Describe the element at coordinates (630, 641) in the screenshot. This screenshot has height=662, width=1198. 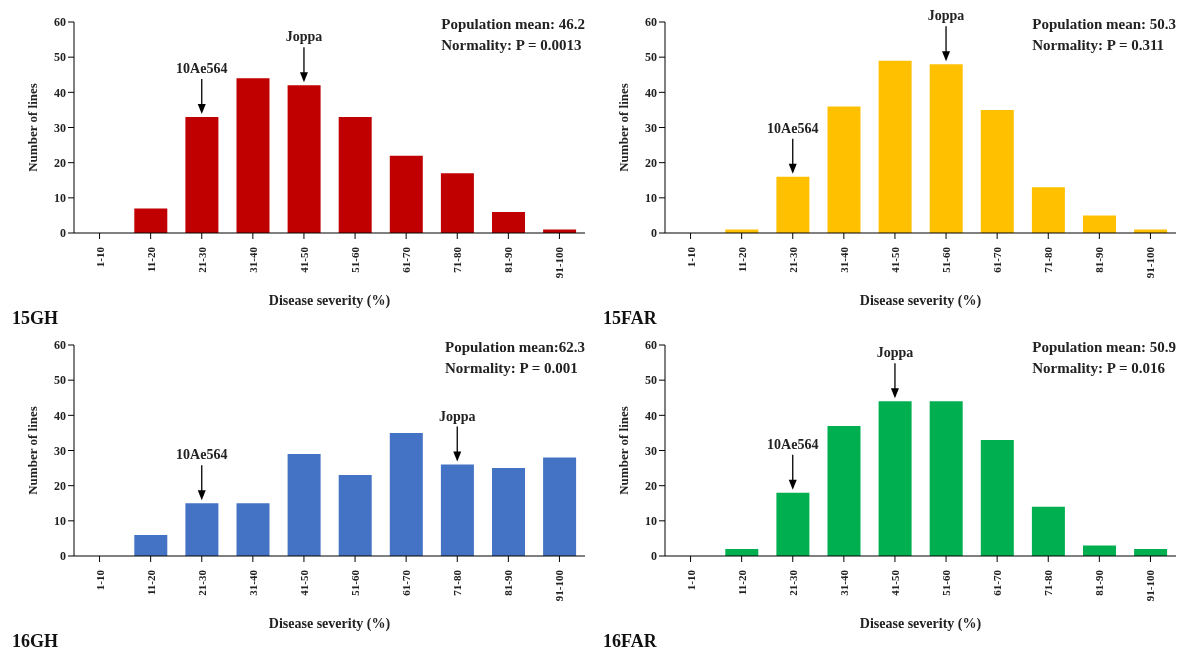
I see `text: 16FAR` at that location.